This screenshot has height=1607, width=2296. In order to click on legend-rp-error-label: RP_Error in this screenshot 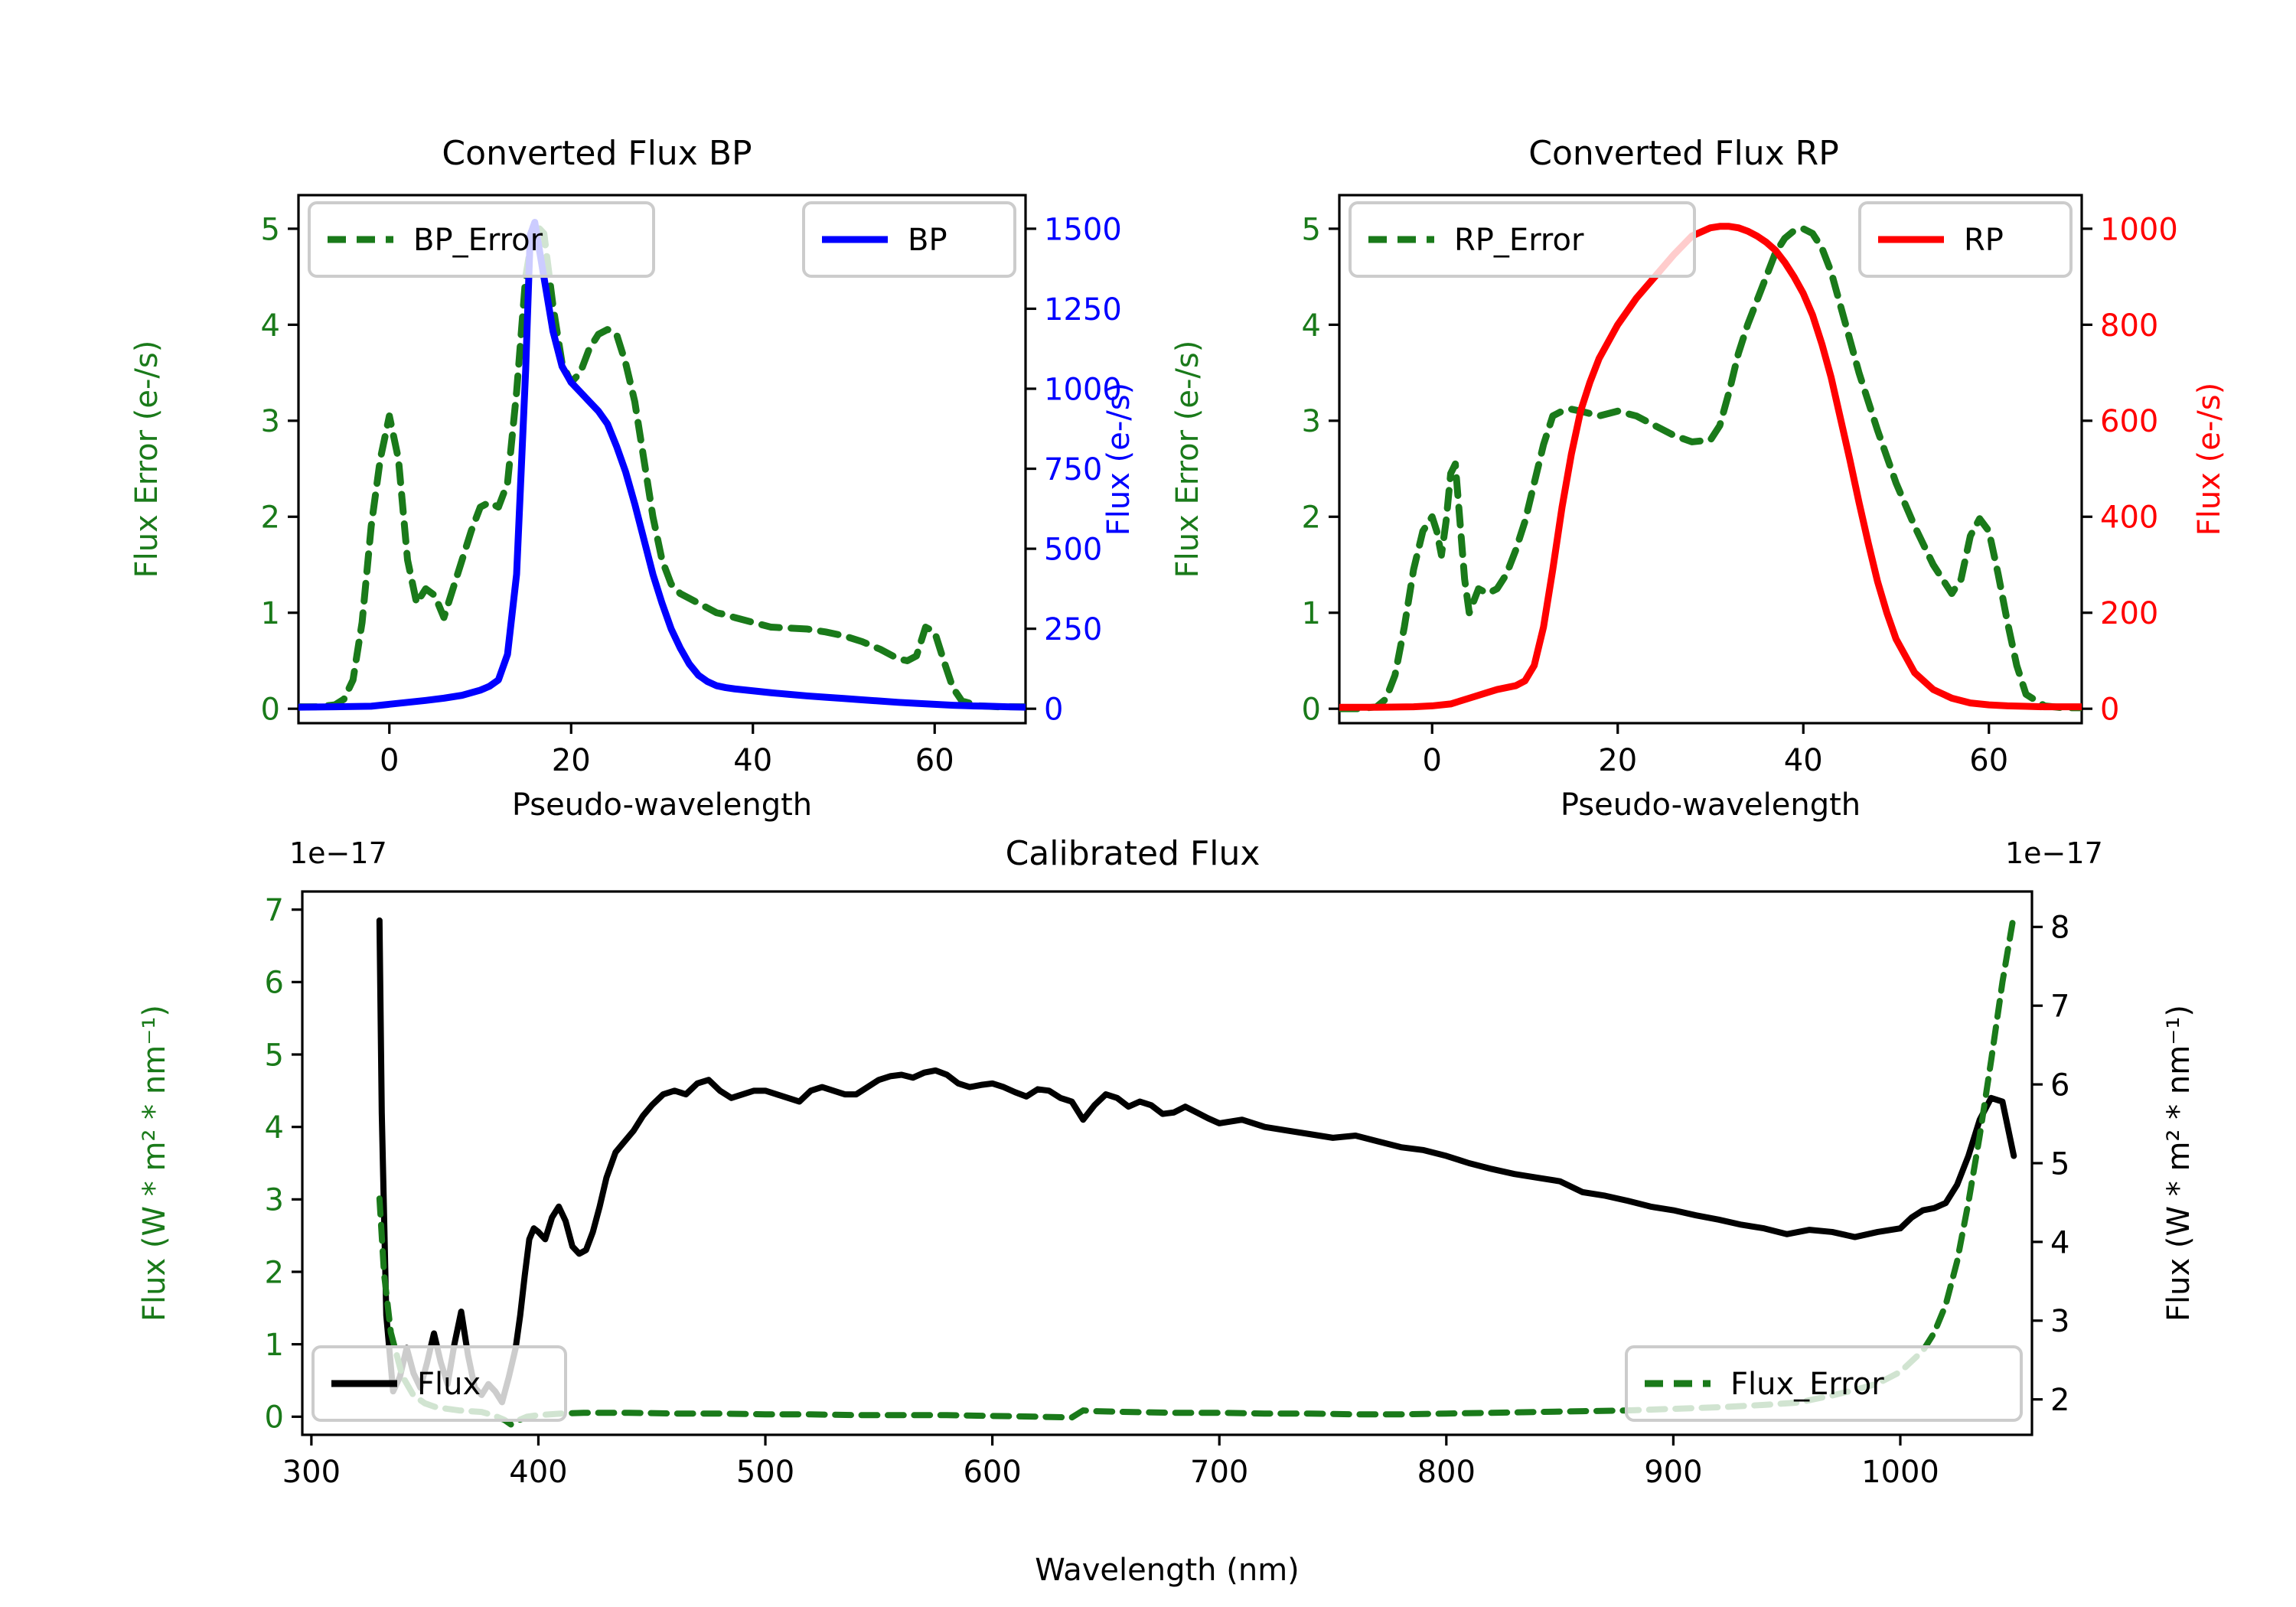, I will do `click(1519, 240)`.